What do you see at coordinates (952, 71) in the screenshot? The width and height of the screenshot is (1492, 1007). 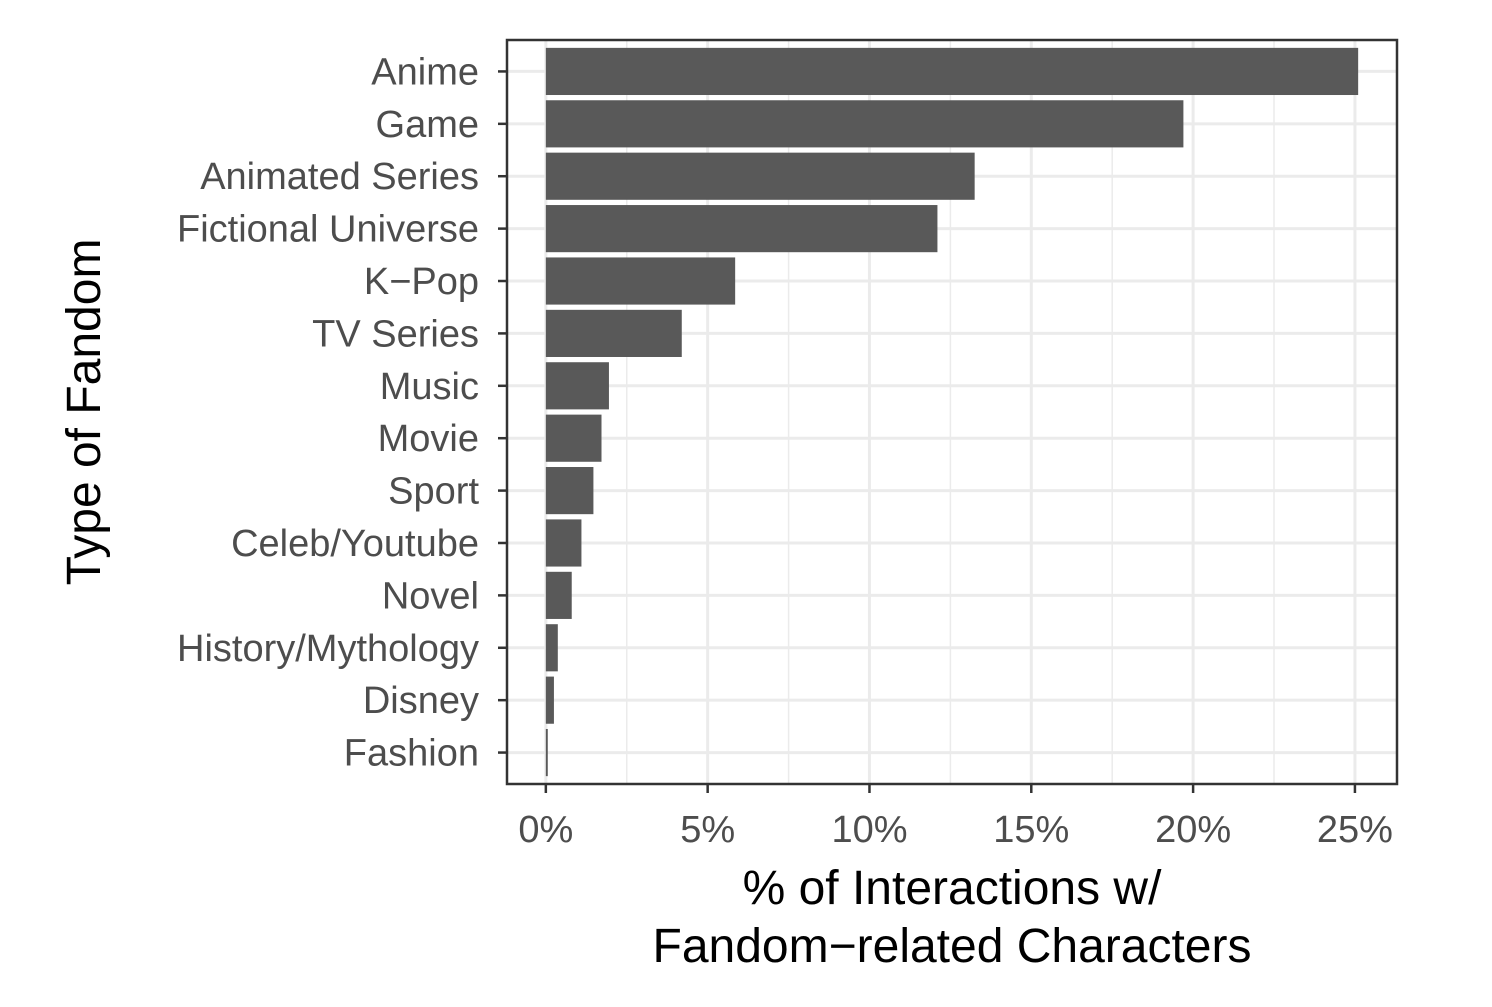 I see `bar-anime` at bounding box center [952, 71].